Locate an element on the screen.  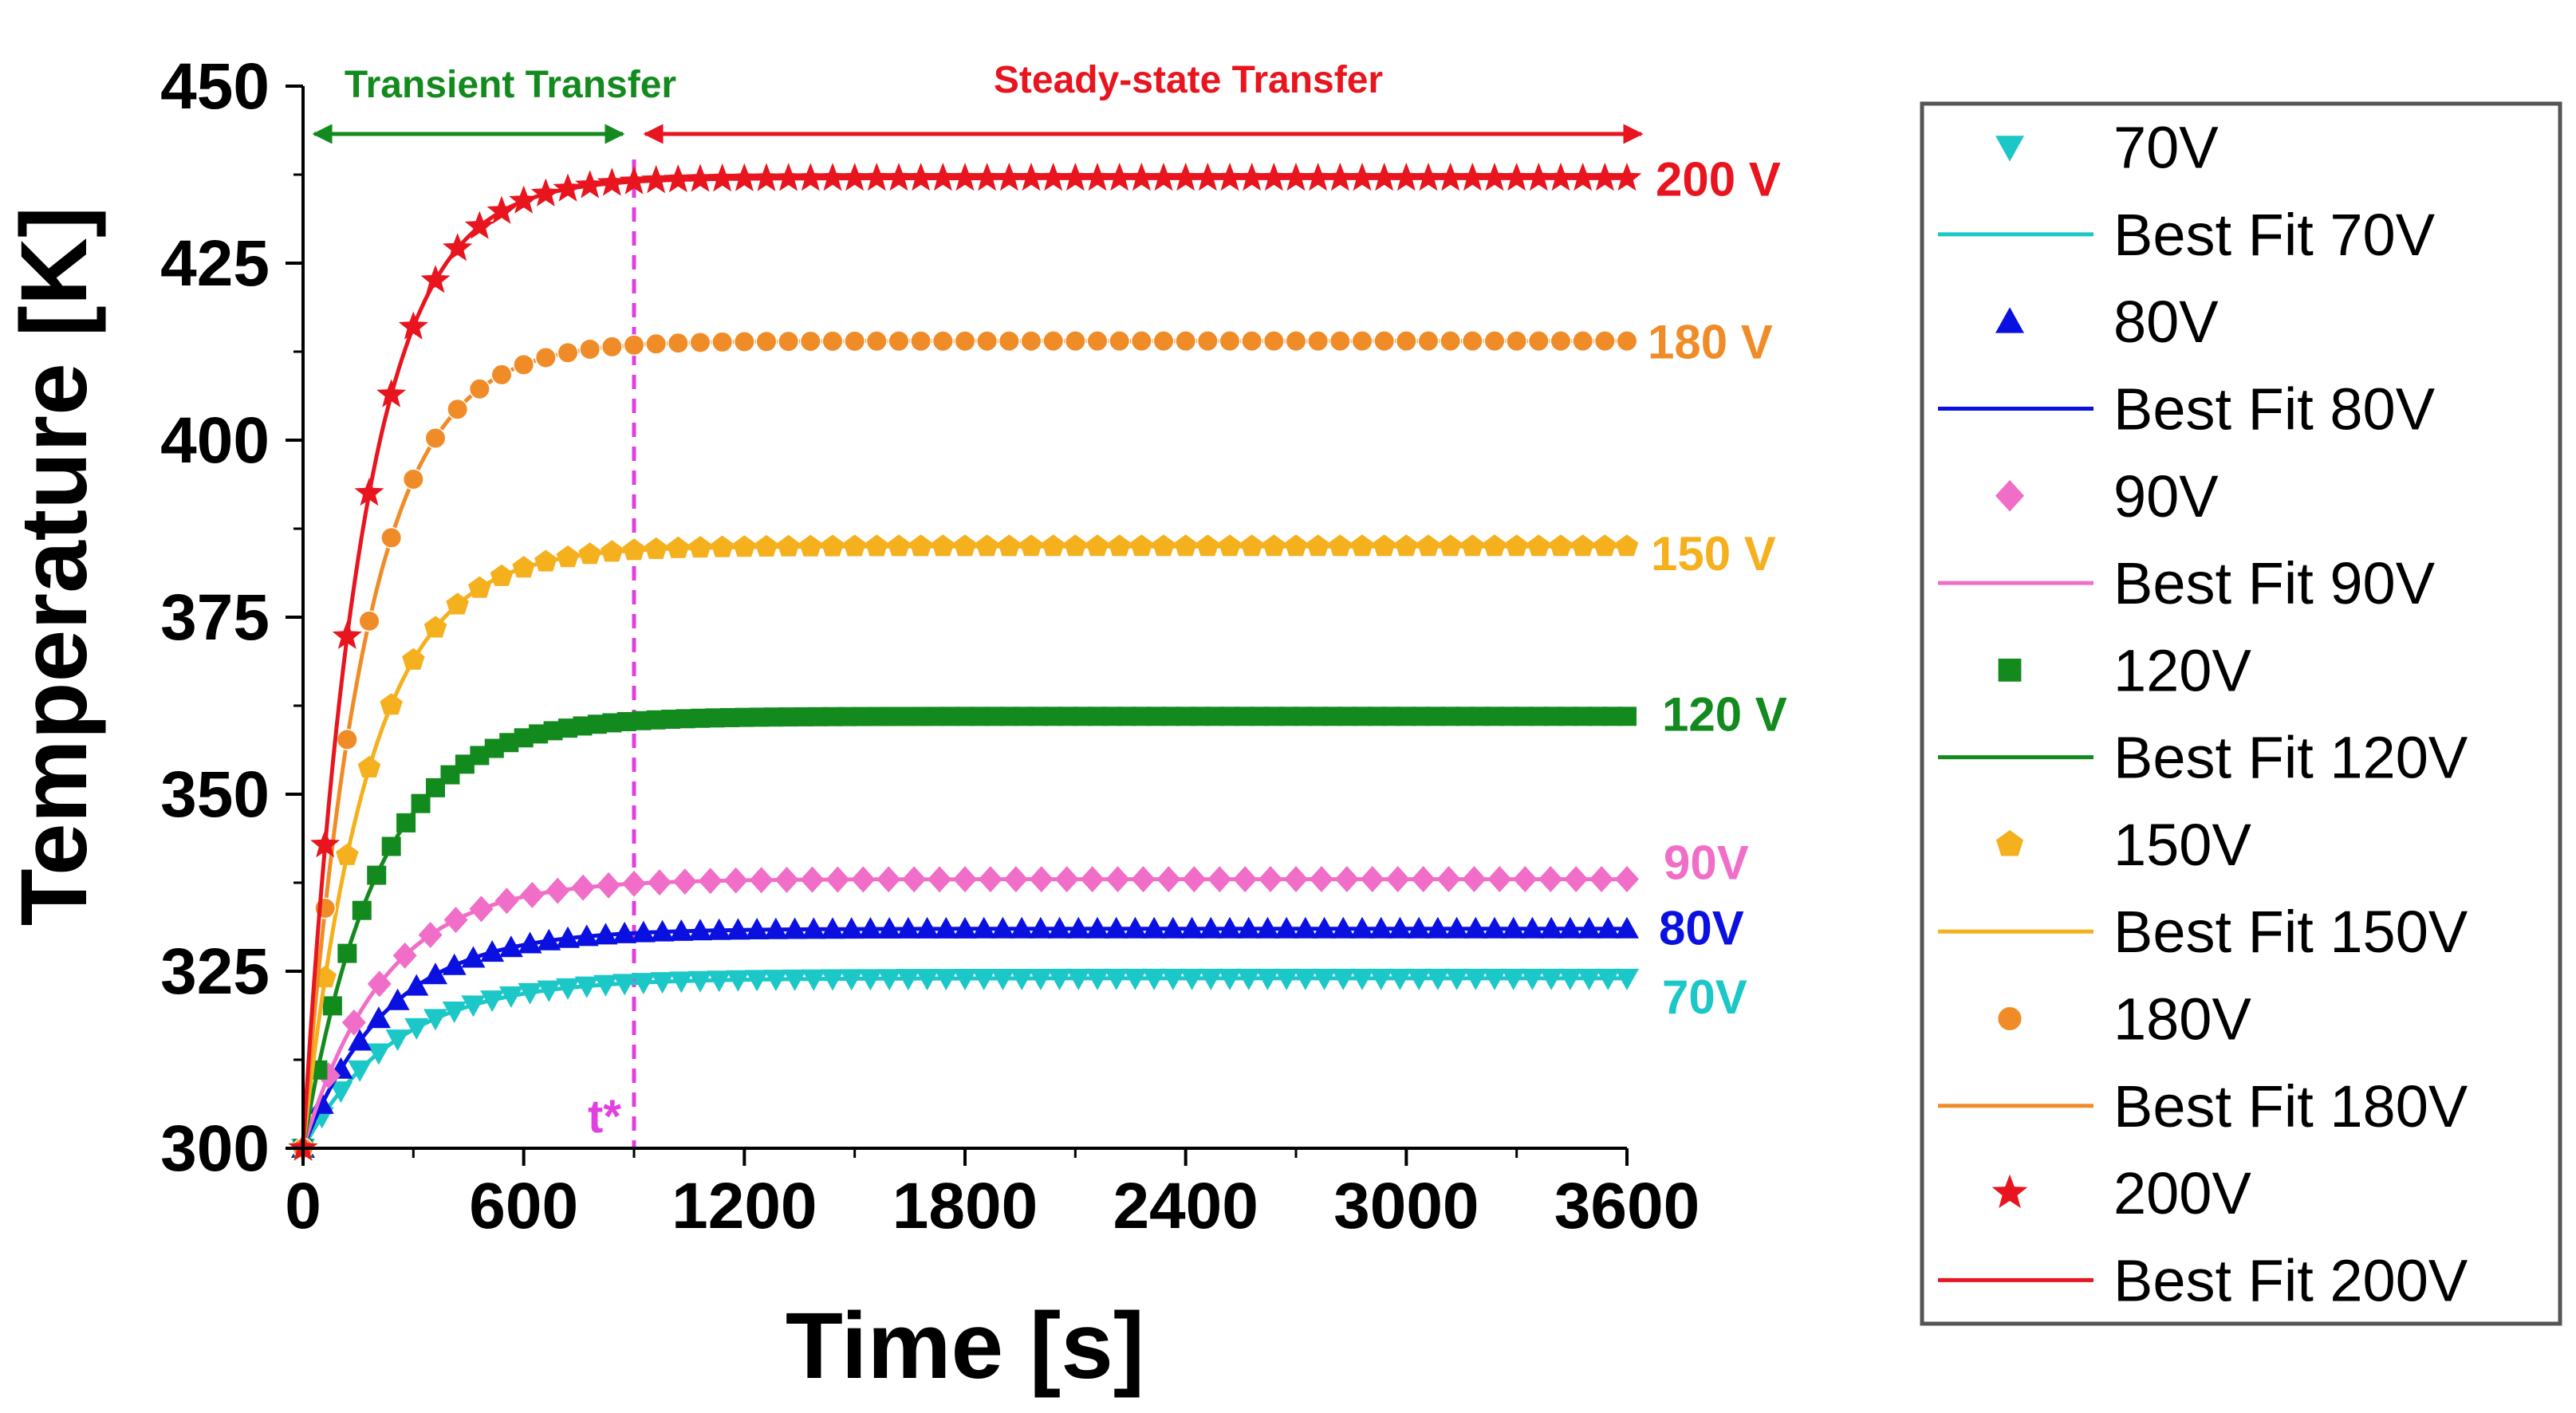
series-end-label: 70V is located at coordinates (1704, 997).